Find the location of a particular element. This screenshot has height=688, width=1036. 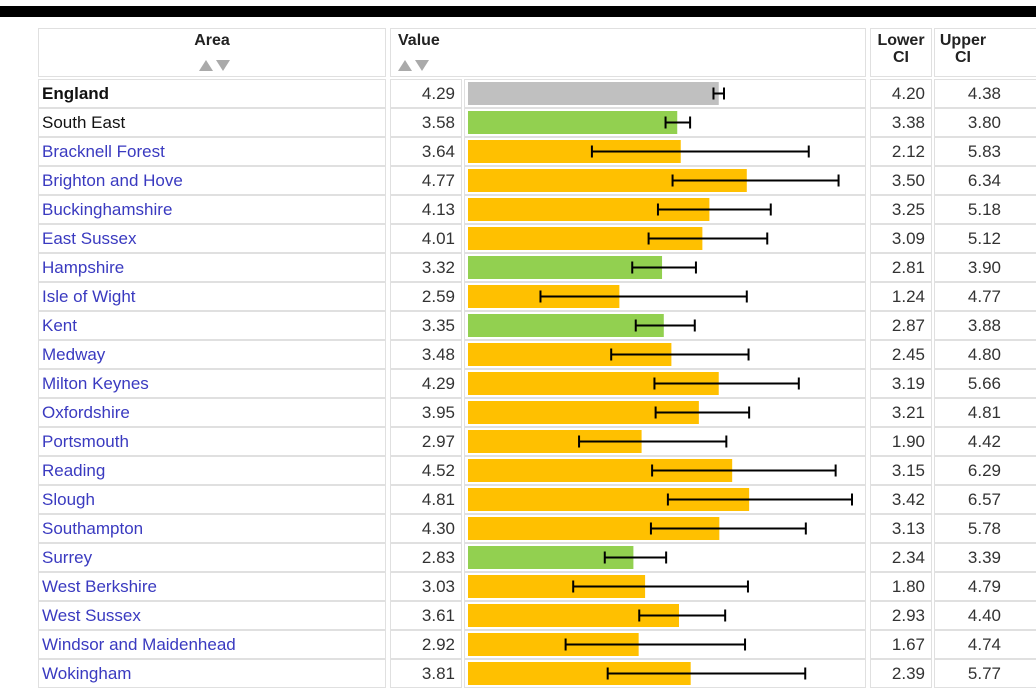

lower-ci: 3.42 is located at coordinates (901, 499).